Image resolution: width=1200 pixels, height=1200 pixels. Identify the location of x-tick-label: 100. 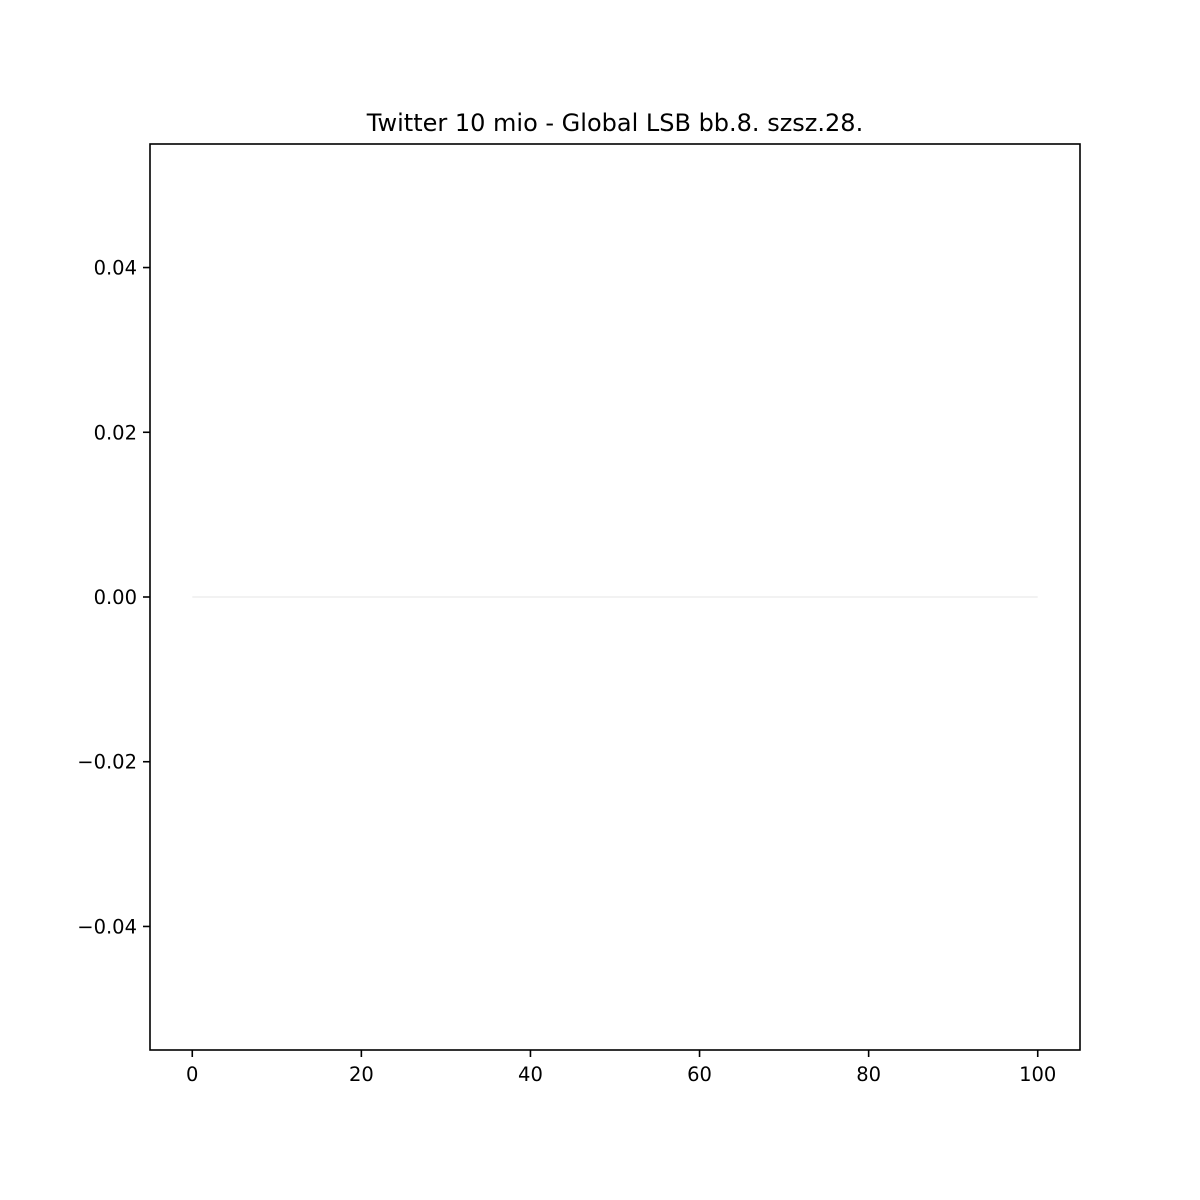
(1037, 1074).